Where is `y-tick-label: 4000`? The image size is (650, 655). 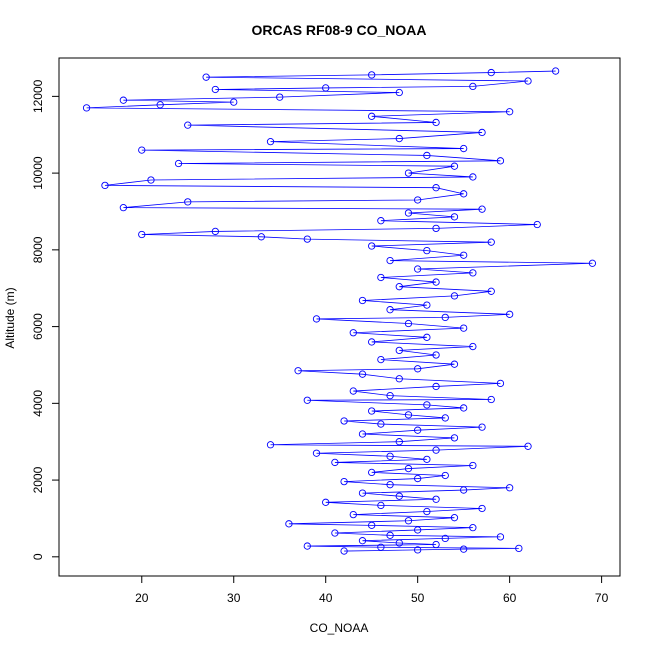
y-tick-label: 4000 is located at coordinates (38, 403).